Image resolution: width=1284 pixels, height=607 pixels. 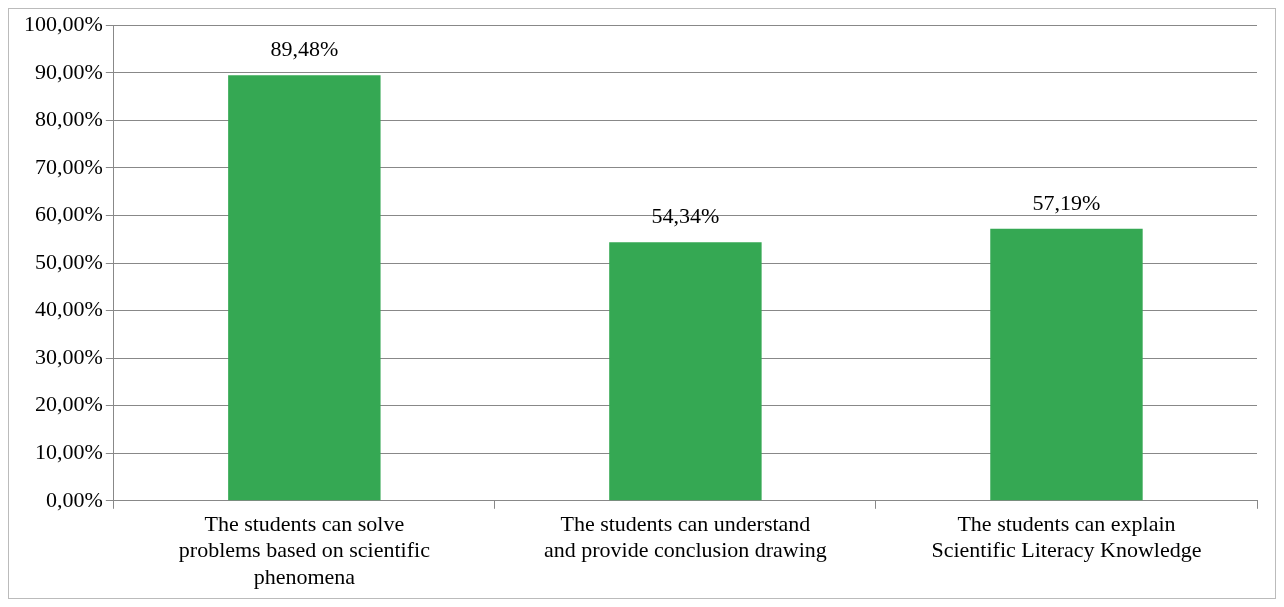 What do you see at coordinates (69, 309) in the screenshot?
I see `y-tick-label: 40,00%` at bounding box center [69, 309].